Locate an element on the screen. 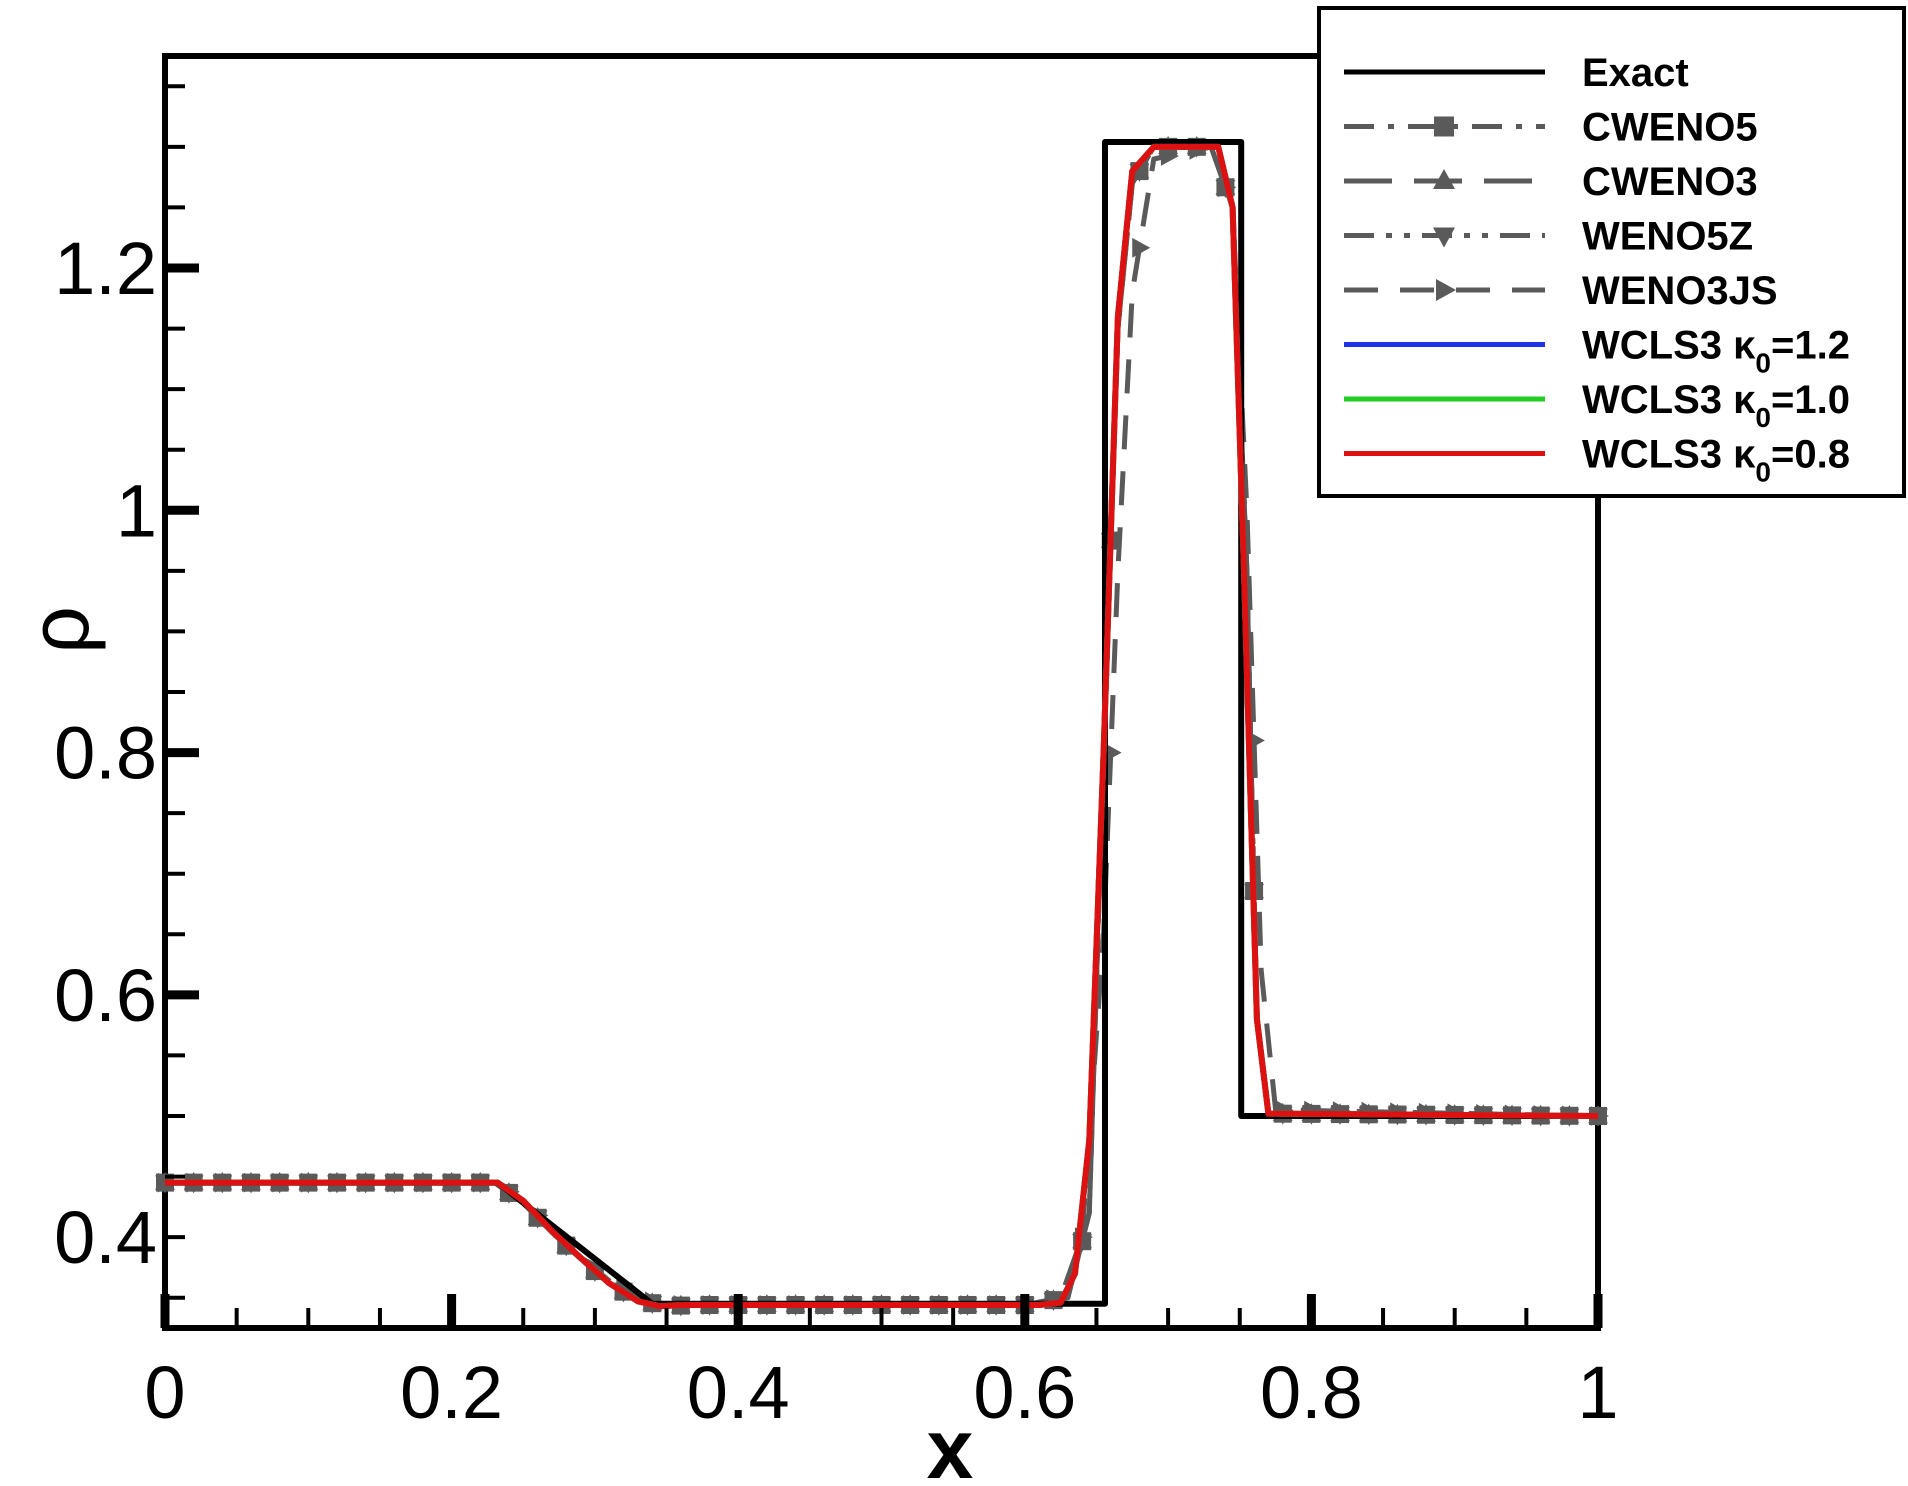 The image size is (1908, 1486). legend-item: WCLS3 κ0=1.0 is located at coordinates (1597, 405).